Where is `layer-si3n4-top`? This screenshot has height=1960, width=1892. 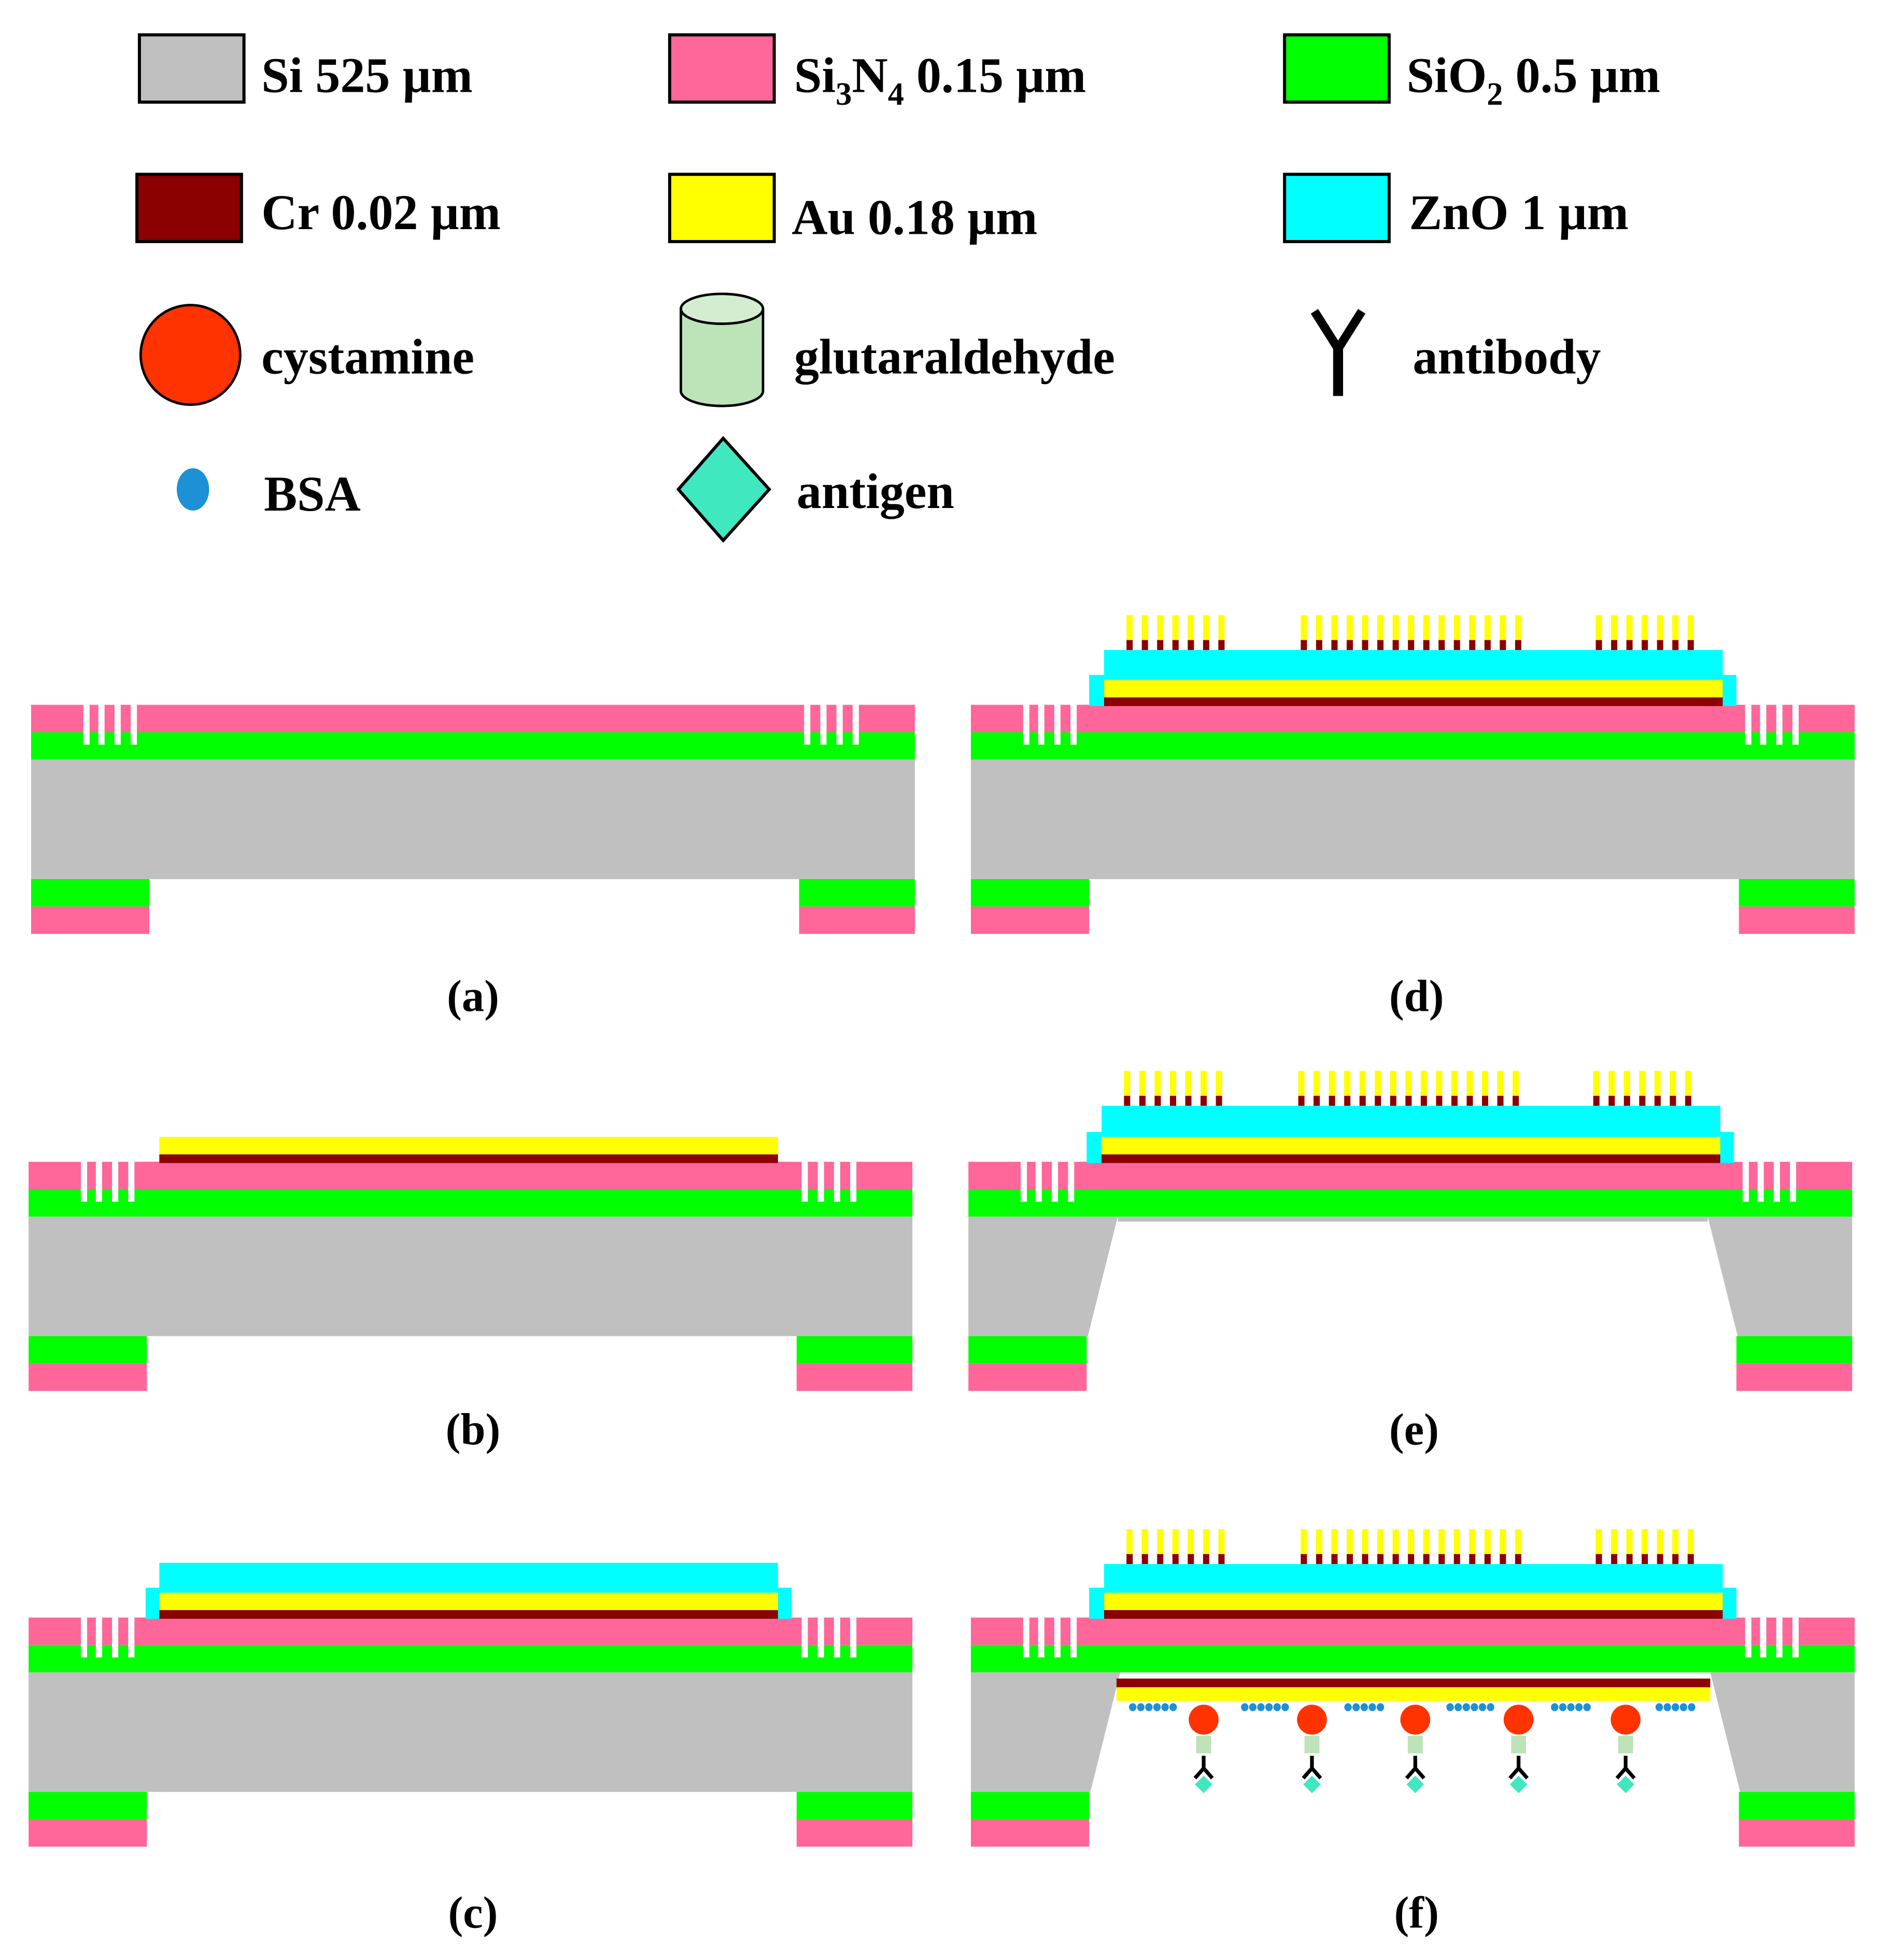 layer-si3n4-top is located at coordinates (473, 718).